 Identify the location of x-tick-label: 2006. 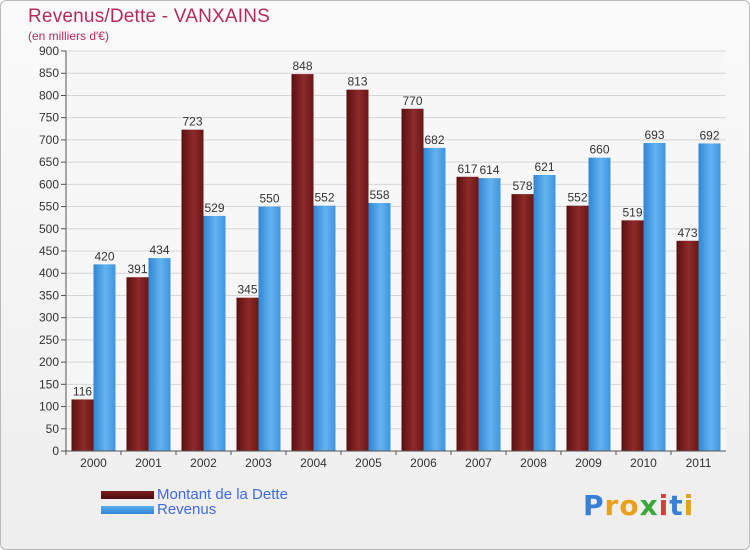
(423, 463).